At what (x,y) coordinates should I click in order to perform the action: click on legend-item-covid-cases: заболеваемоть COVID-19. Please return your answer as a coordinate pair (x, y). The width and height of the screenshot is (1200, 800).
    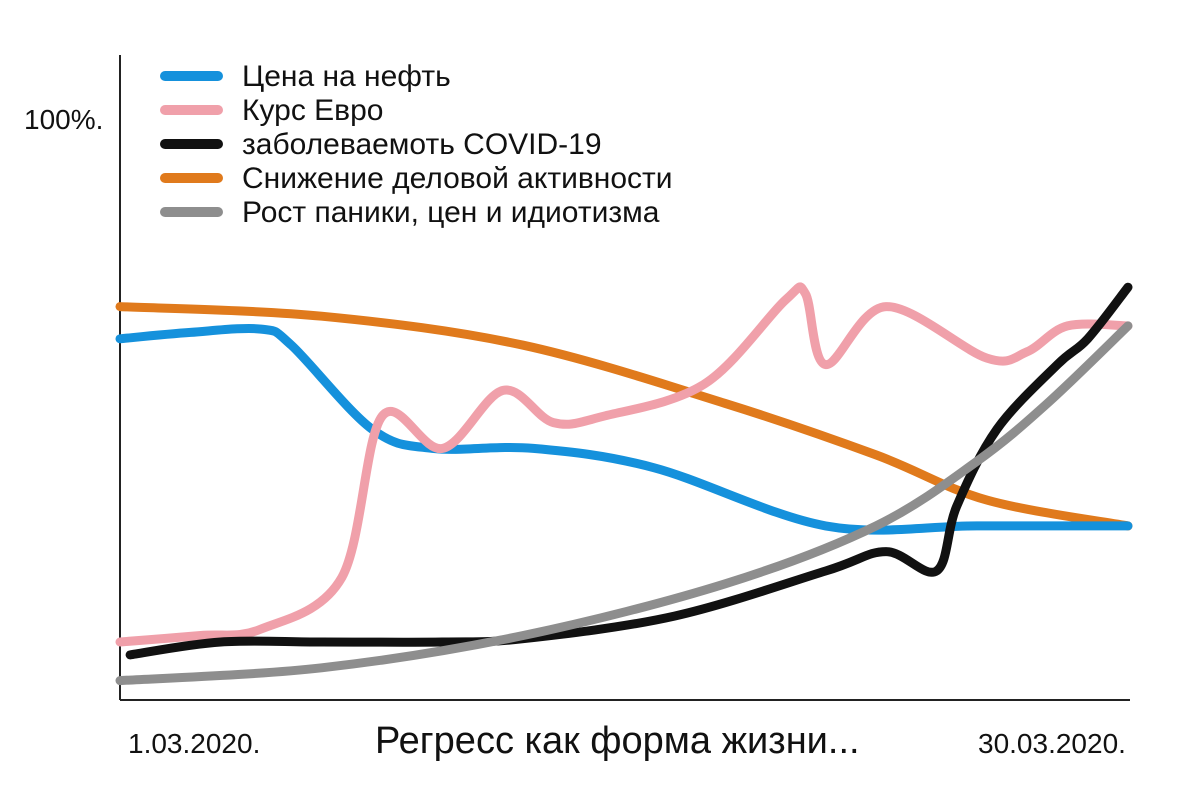
    Looking at the image, I should click on (381, 144).